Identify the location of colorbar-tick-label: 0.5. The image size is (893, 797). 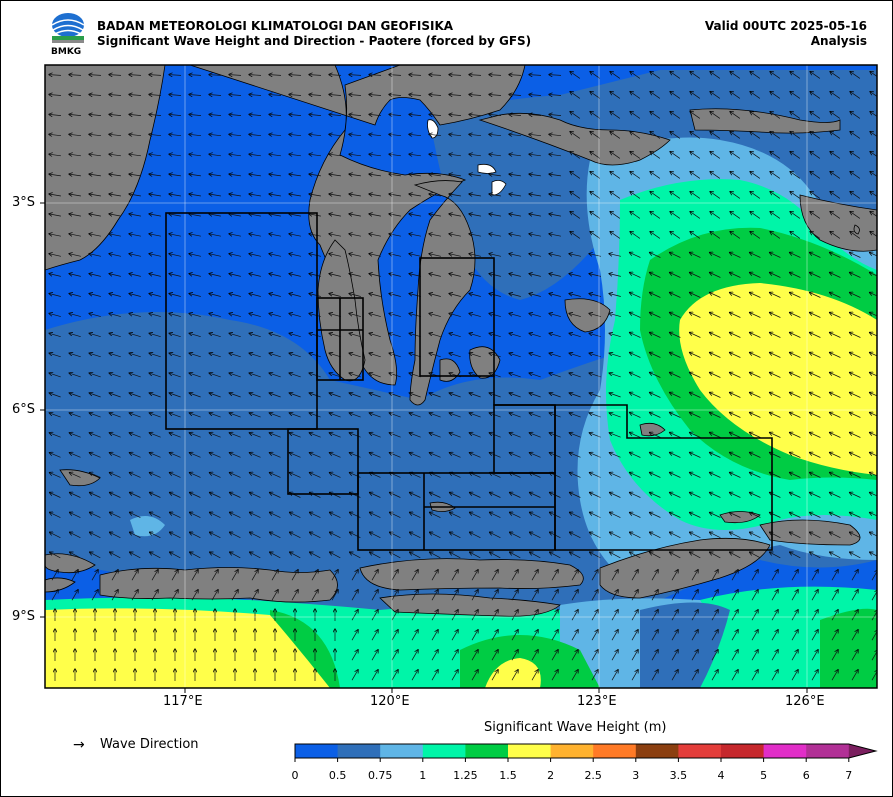
(337, 775).